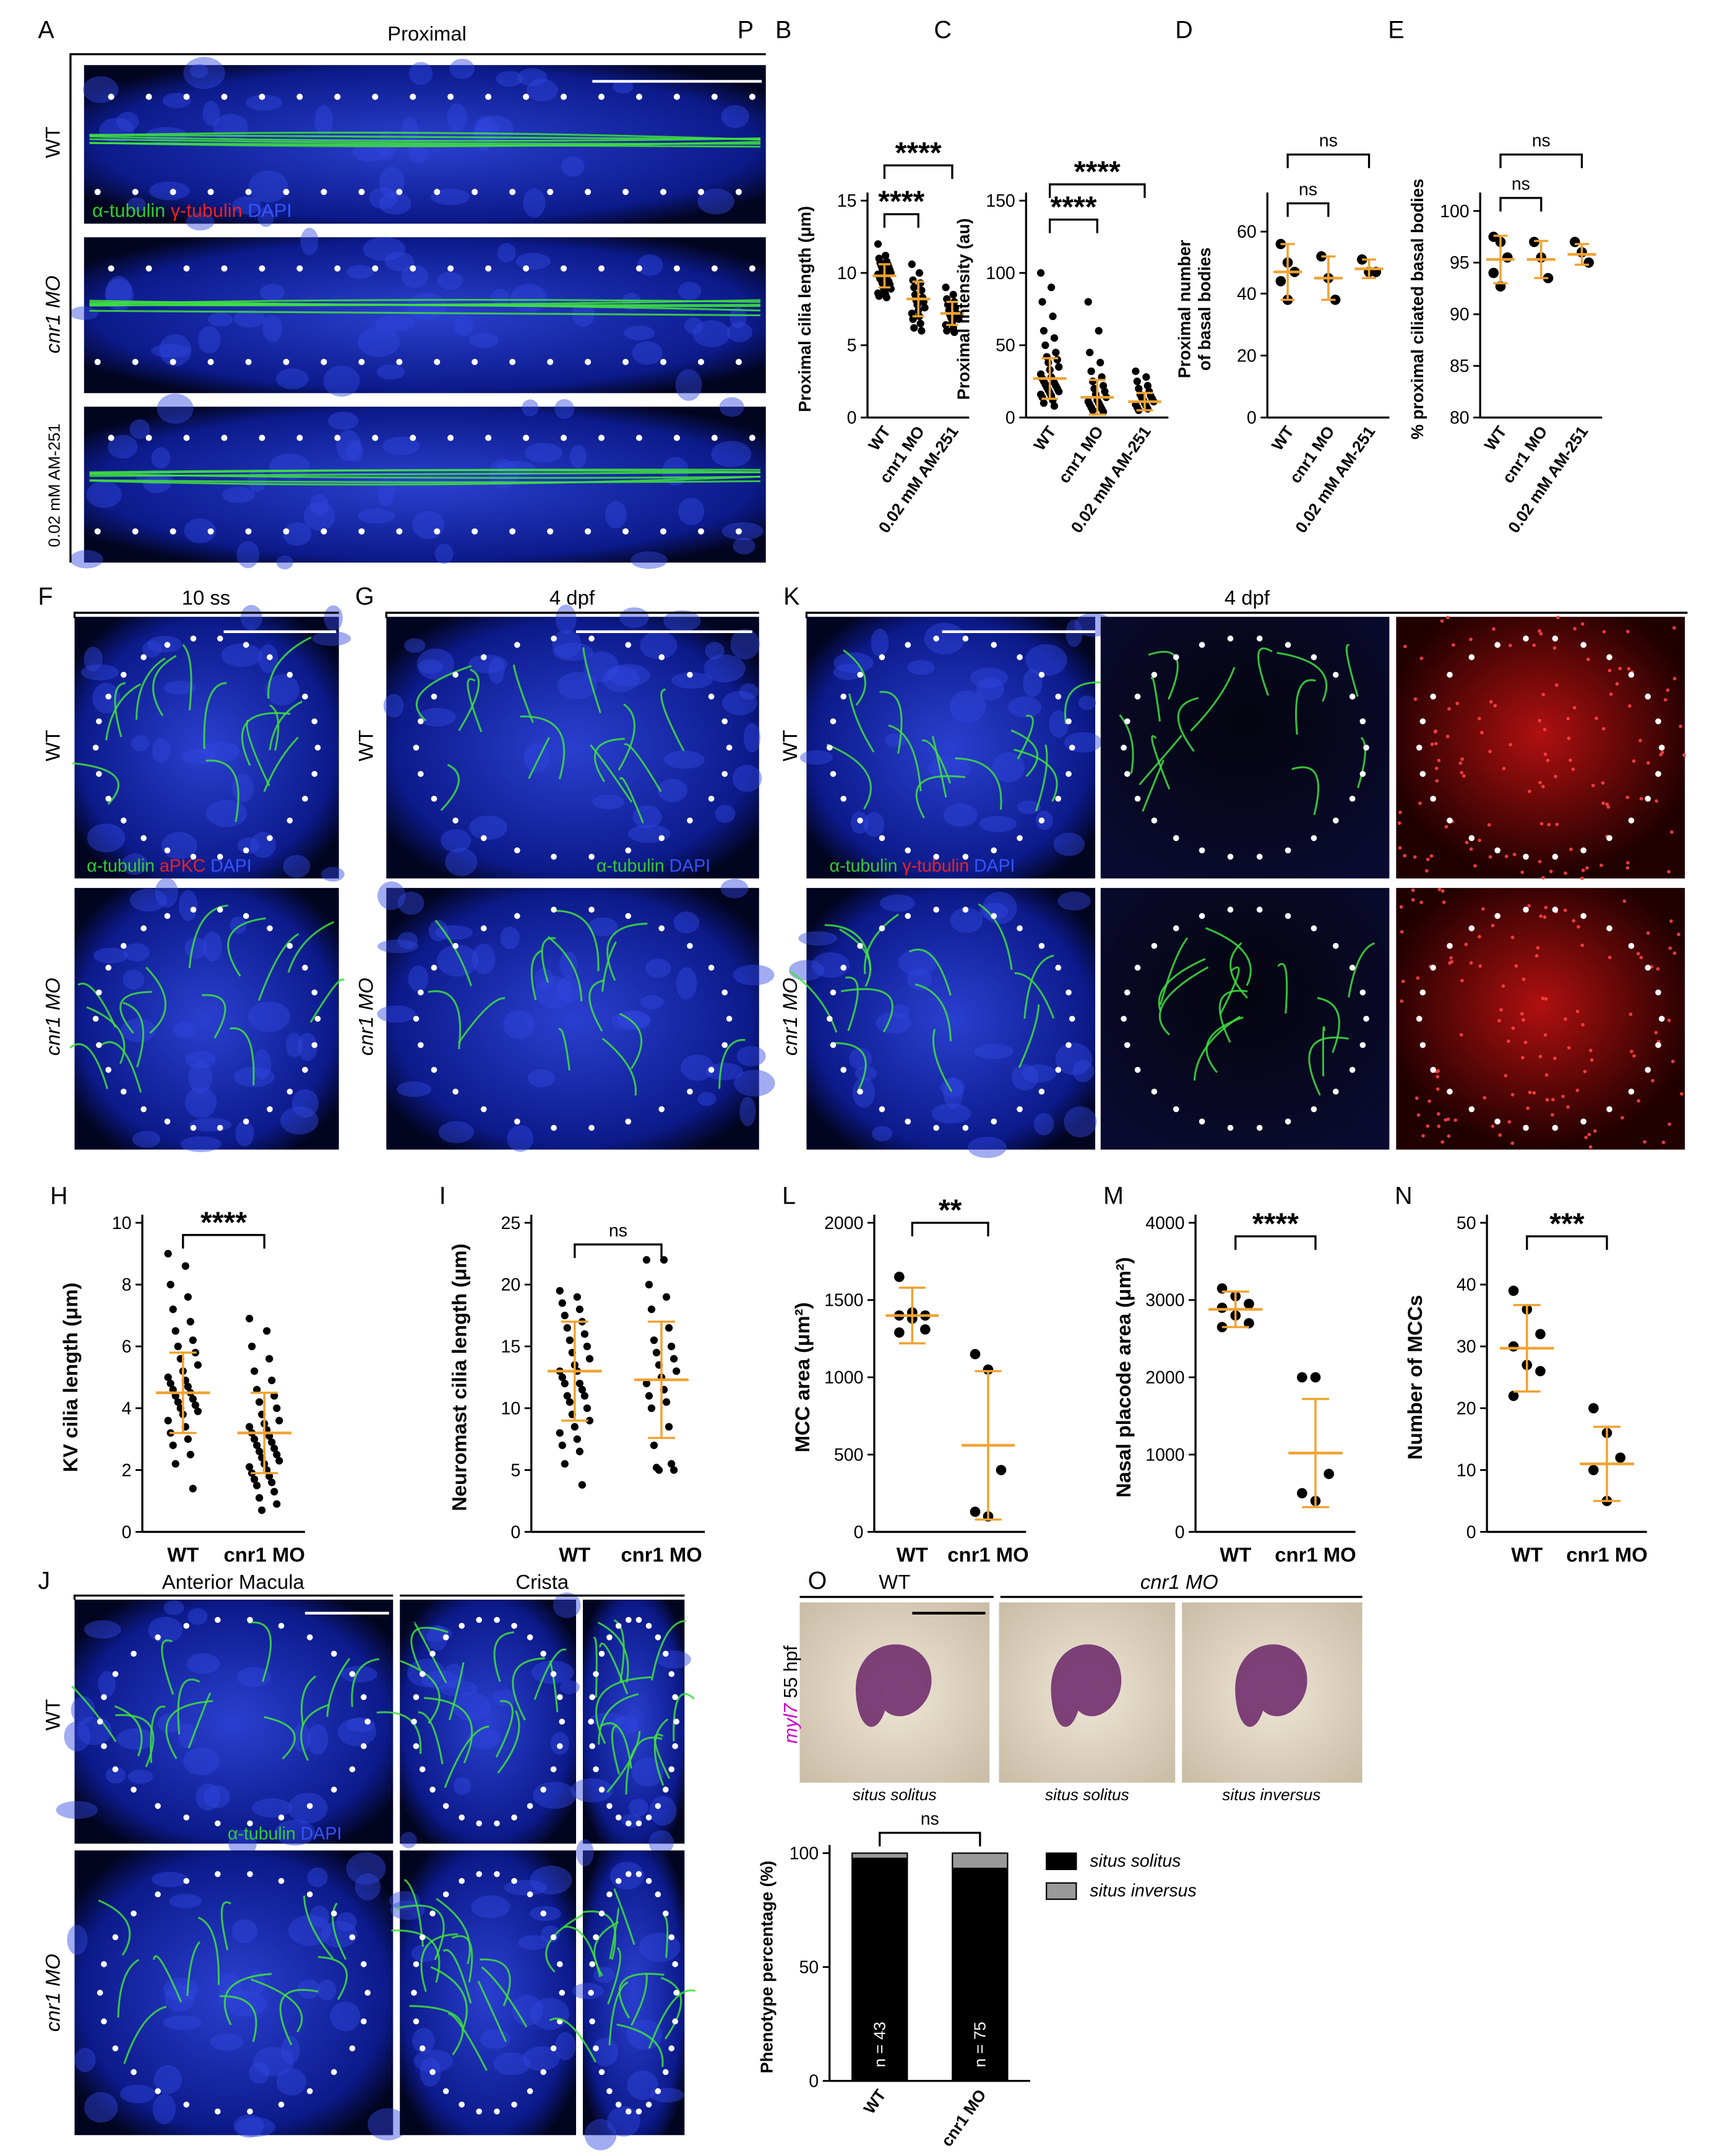 This screenshot has width=1735, height=2156. Describe the element at coordinates (460, 1377) in the screenshot. I see `y-axis-label: Neuromast cilia length (μm)` at that location.